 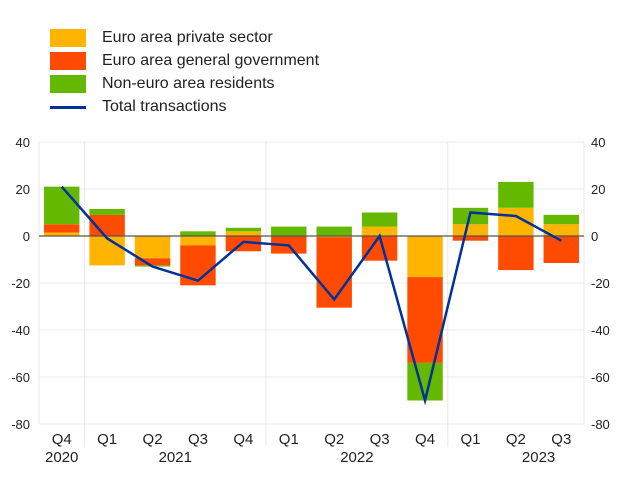 What do you see at coordinates (188, 83) in the screenshot?
I see `legend-label: Non-euro area residents` at bounding box center [188, 83].